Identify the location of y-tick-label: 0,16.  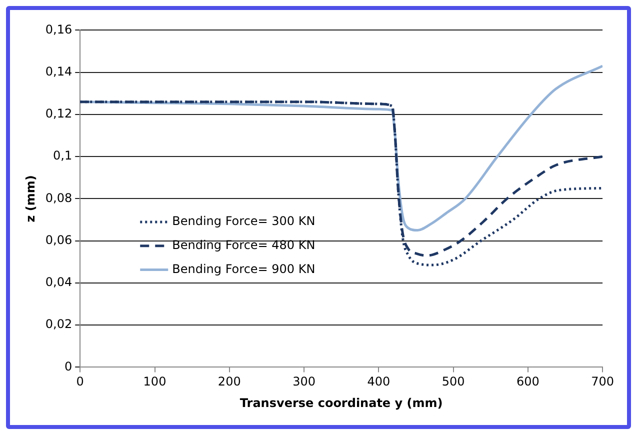
(58, 29).